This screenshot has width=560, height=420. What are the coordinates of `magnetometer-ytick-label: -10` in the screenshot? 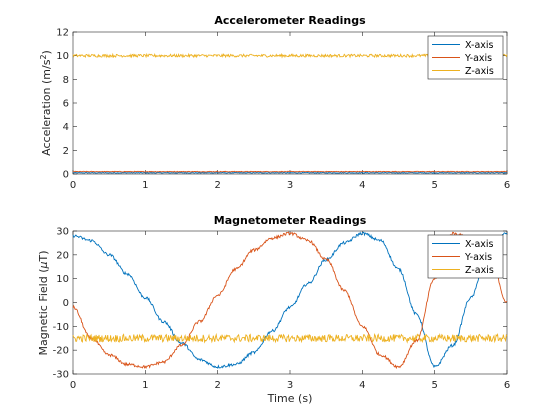 It's located at (61, 327).